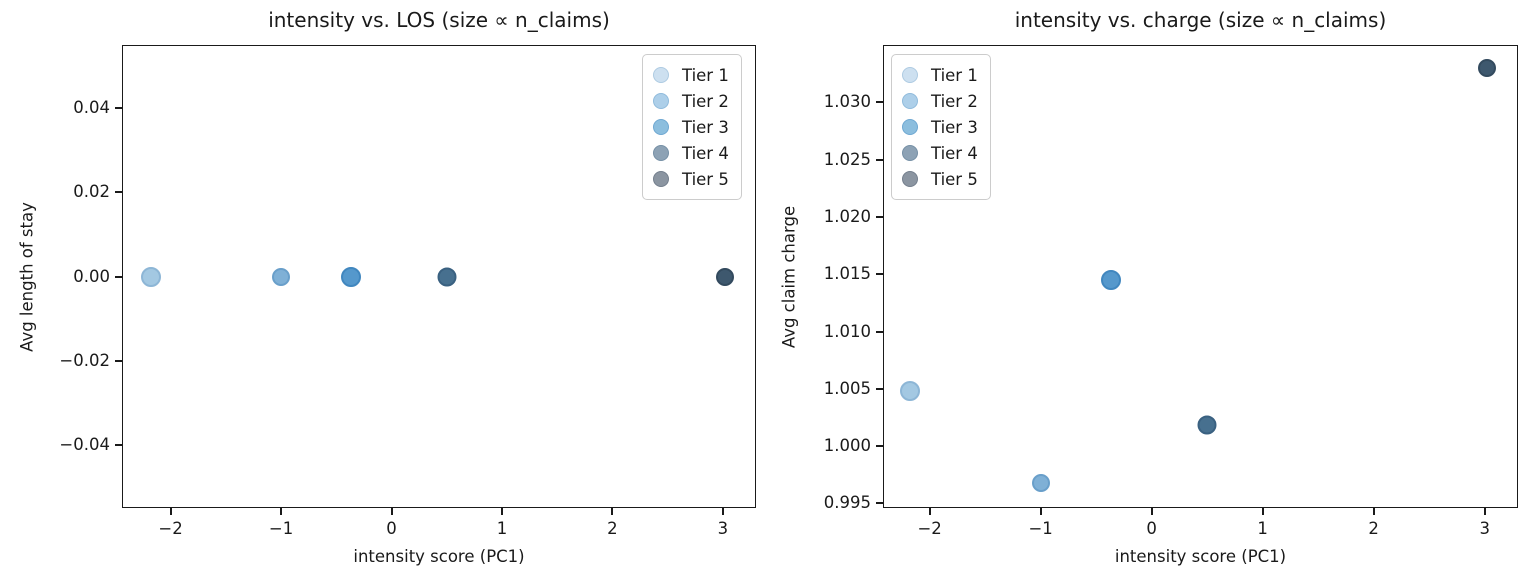 This screenshot has width=1531, height=586. What do you see at coordinates (847, 102) in the screenshot?
I see `y-tick-label: 1.030` at bounding box center [847, 102].